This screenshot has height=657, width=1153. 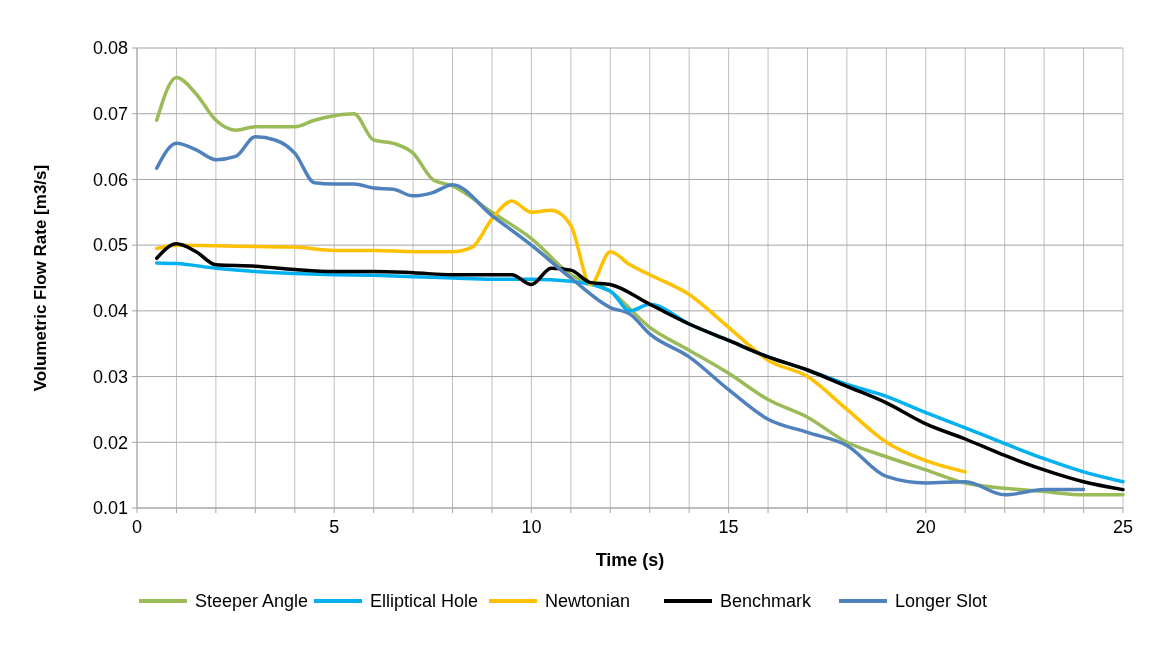 I want to click on x-tick-label: 15, so click(x=728, y=527).